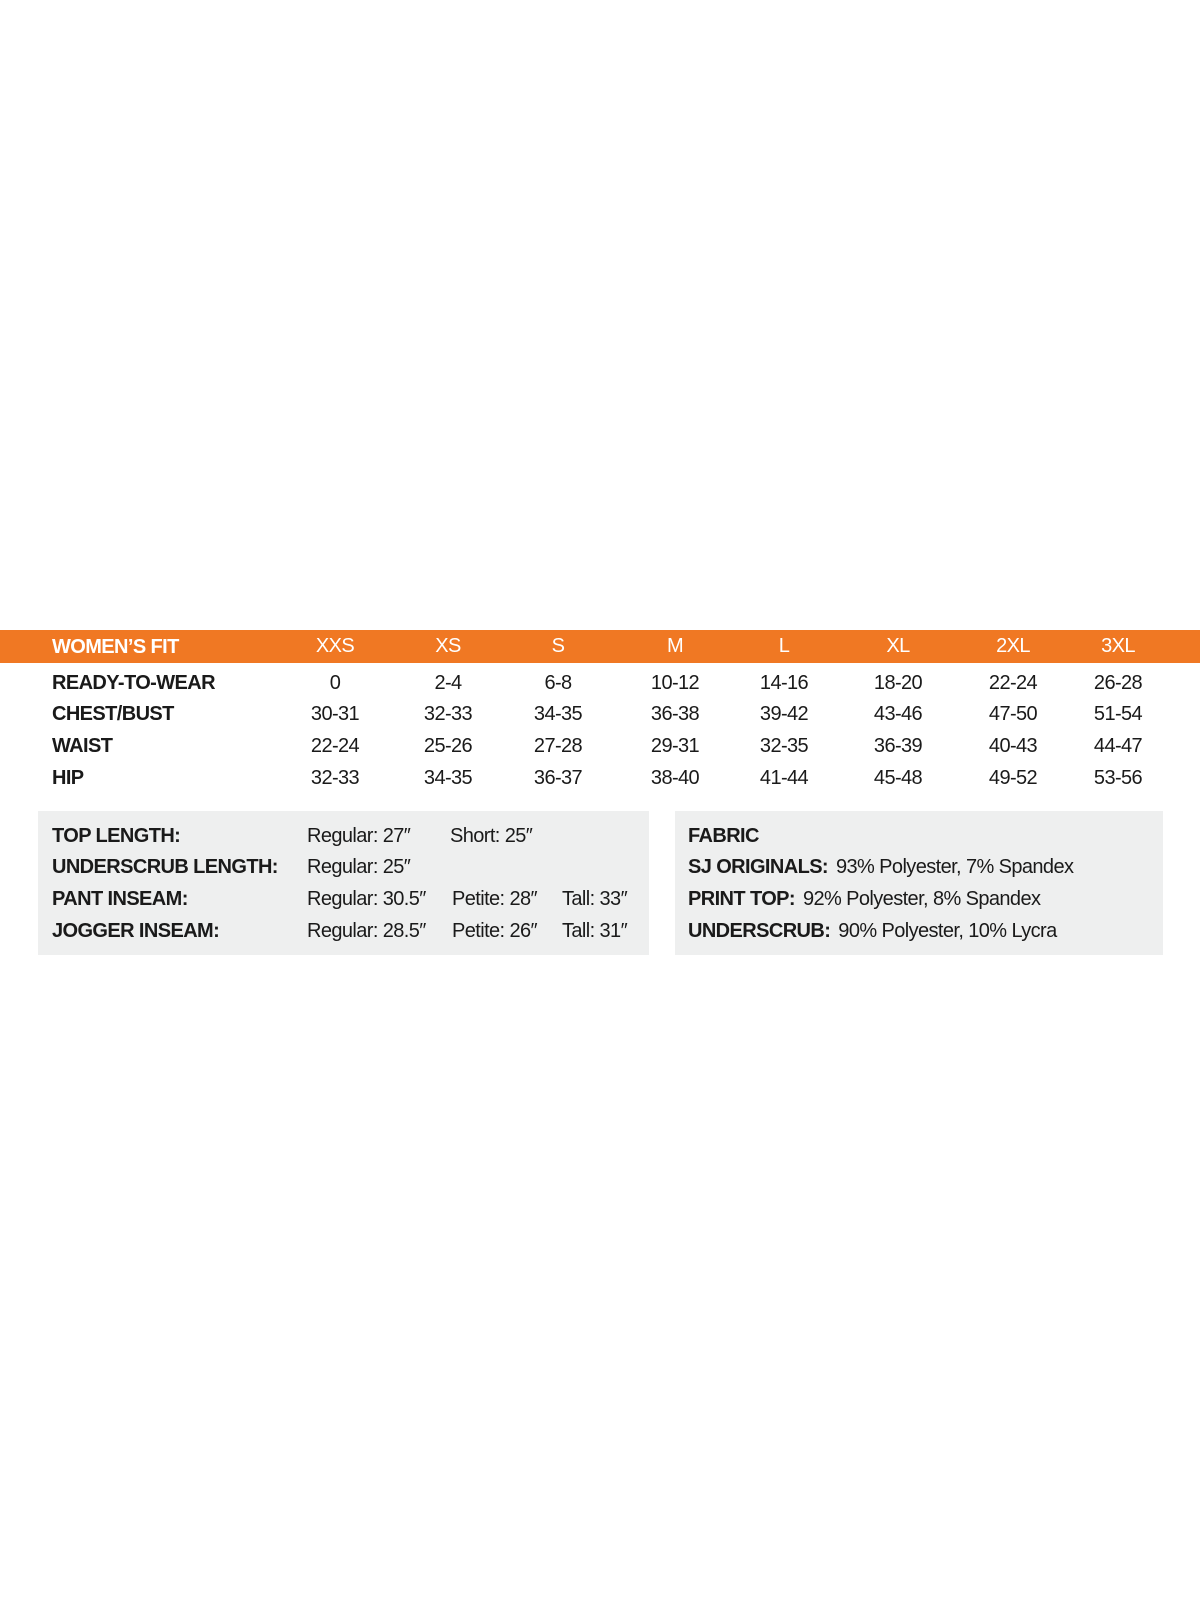  Describe the element at coordinates (898, 646) in the screenshot. I see `size-header: XL` at that location.